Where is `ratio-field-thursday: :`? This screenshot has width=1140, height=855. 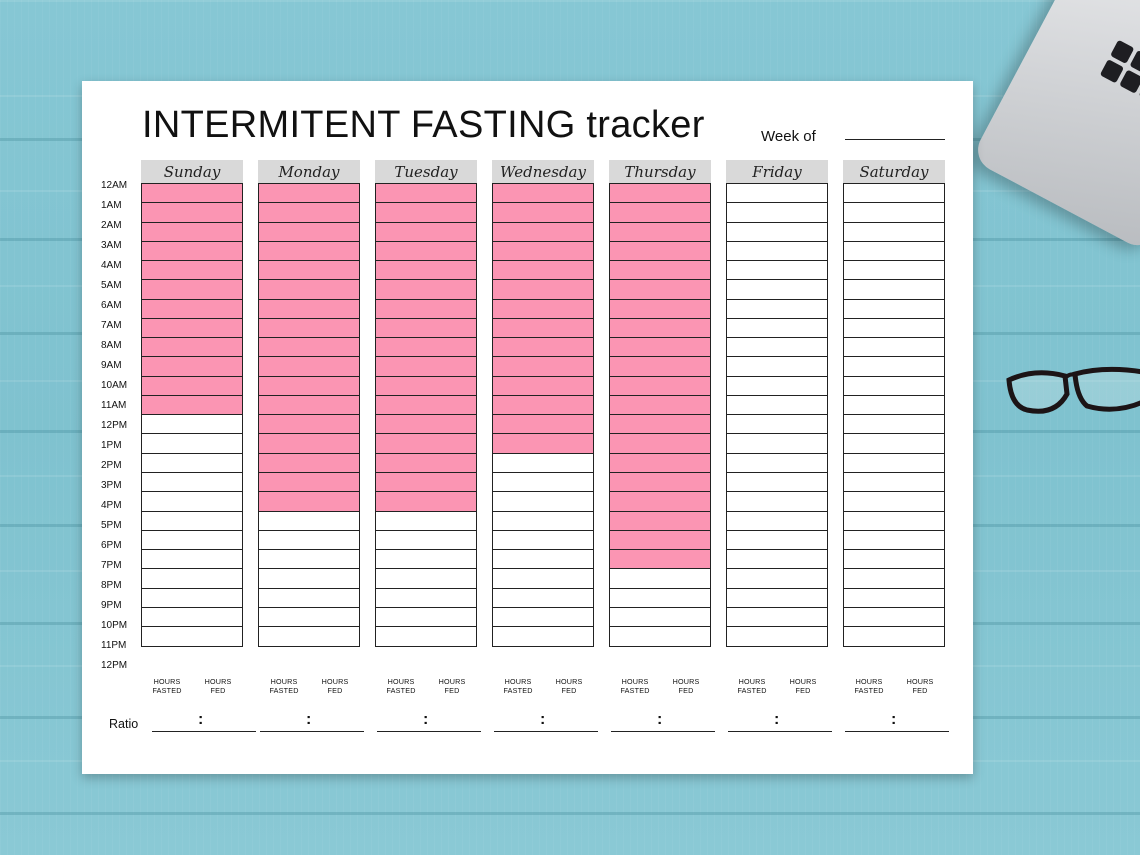
ratio-field-thursday: : is located at coordinates (663, 721).